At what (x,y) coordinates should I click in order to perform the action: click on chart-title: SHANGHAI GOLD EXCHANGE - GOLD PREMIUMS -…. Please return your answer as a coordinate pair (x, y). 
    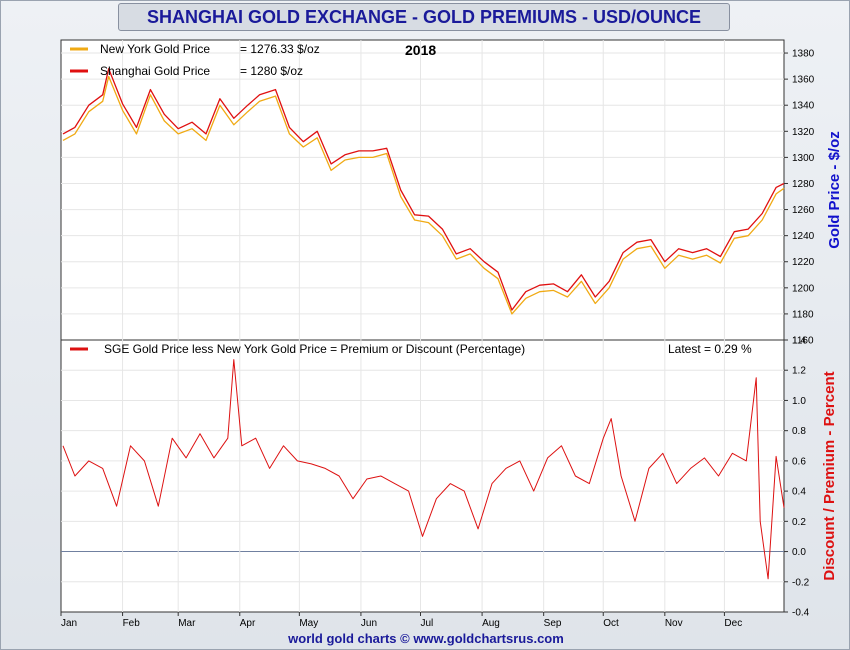
    Looking at the image, I should click on (424, 17).